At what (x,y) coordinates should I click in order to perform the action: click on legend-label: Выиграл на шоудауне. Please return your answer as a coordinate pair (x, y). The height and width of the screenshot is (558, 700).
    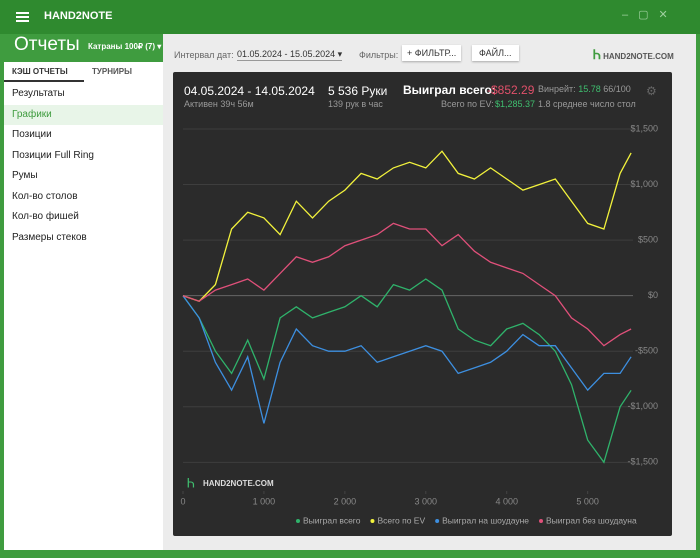
    Looking at the image, I should click on (485, 520).